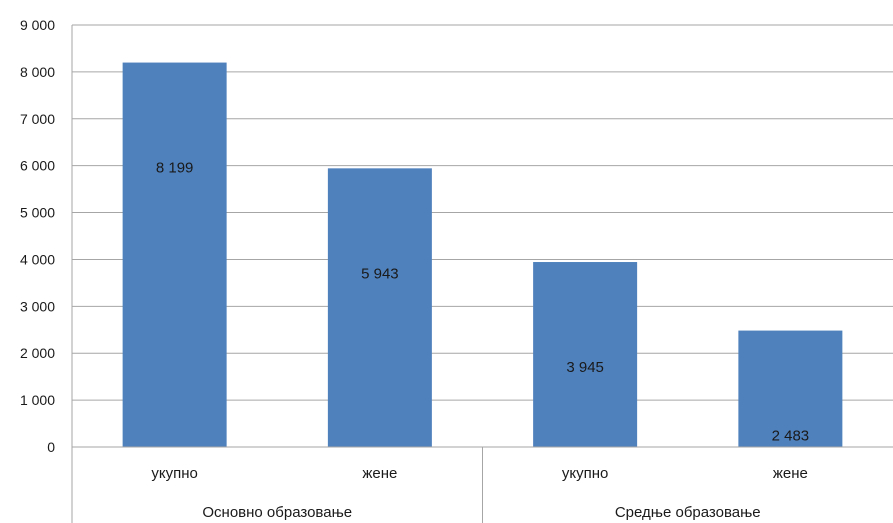  Describe the element at coordinates (37, 213) in the screenshot. I see `y-tick-label: 5 000` at that location.